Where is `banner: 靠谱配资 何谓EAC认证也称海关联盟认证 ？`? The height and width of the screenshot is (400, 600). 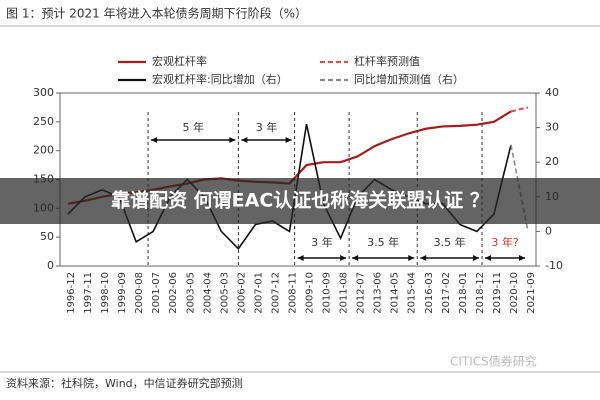 banner: 靠谱配资 何谓EAC认证也称海关联盟认证 ？ is located at coordinates (300, 200).